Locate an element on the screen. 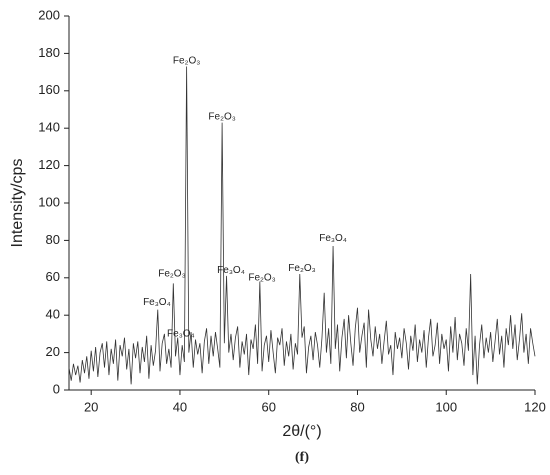 This screenshot has width=550, height=475. caption: (f) is located at coordinates (302, 457).